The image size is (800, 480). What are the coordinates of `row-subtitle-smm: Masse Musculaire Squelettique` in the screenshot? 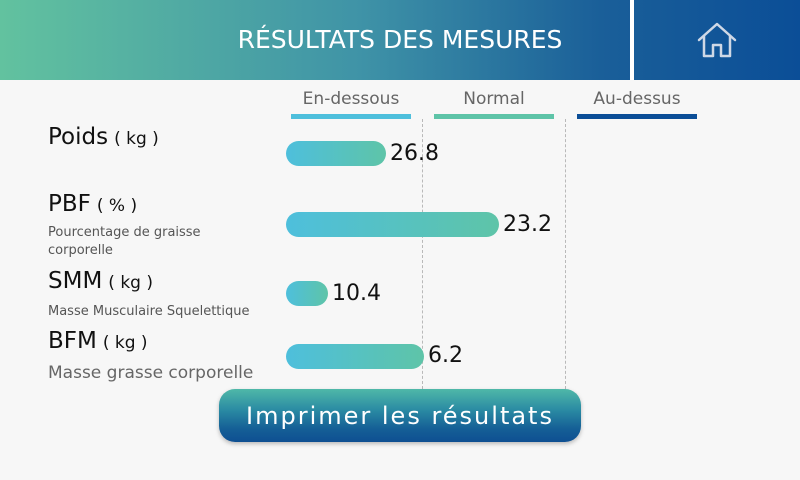 It's located at (149, 311).